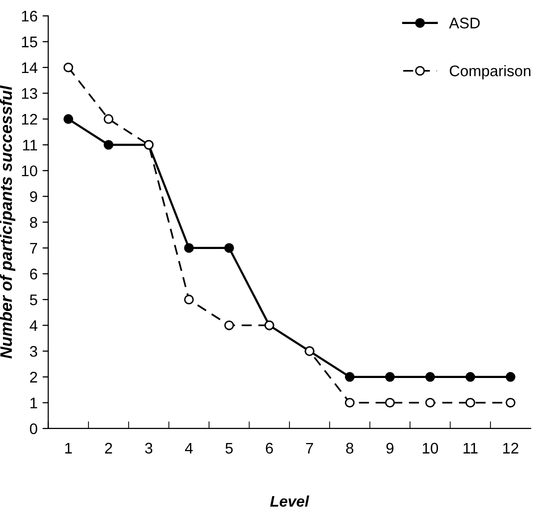 Image resolution: width=536 pixels, height=529 pixels. I want to click on y-tick-label: 9, so click(34, 196).